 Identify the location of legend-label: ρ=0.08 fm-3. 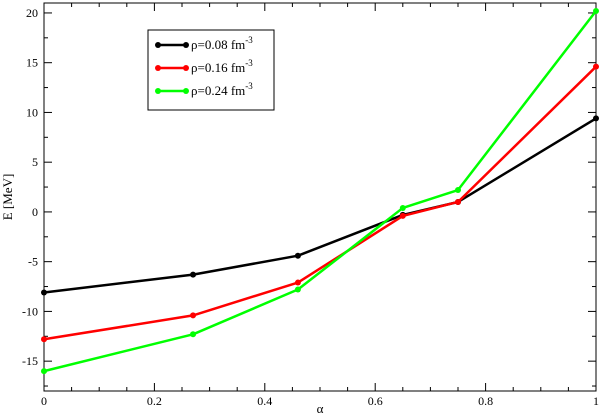
(222, 43).